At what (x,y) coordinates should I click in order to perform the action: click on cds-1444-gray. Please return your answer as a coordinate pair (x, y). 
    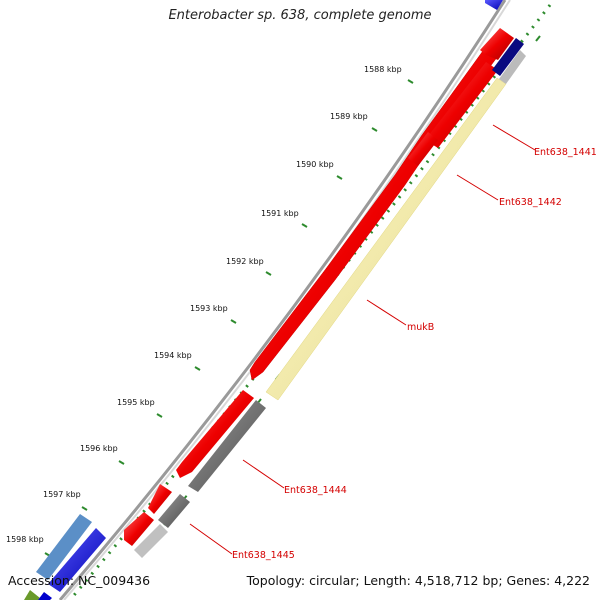
    Looking at the image, I should click on (227, 446).